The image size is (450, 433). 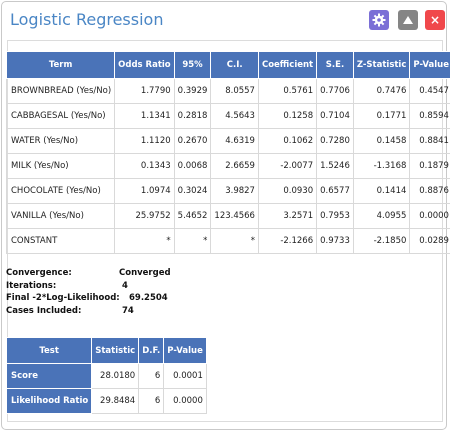 I want to click on p-value-cell: 0.1879, so click(x=429, y=166).